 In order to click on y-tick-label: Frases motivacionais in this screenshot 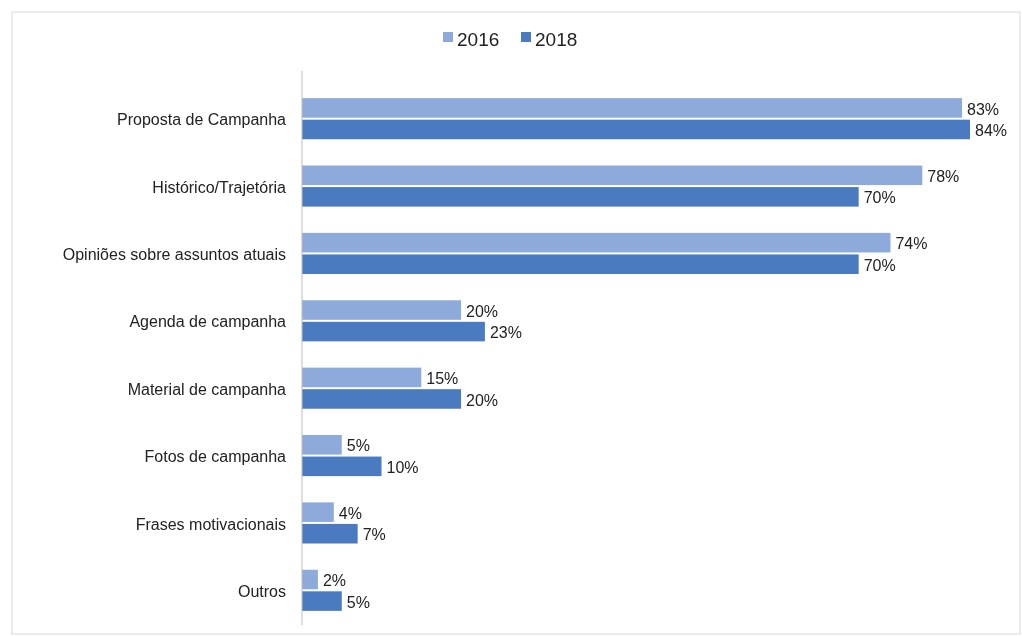, I will do `click(210, 524)`.